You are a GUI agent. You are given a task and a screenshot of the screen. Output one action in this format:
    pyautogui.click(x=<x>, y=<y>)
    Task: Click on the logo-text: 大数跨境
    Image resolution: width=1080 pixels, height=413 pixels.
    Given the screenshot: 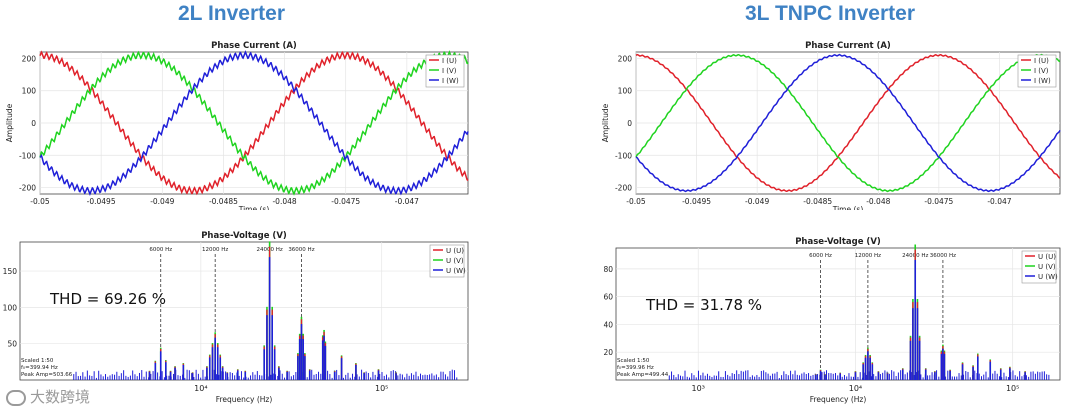 What is the action you would take?
    pyautogui.click(x=60, y=397)
    